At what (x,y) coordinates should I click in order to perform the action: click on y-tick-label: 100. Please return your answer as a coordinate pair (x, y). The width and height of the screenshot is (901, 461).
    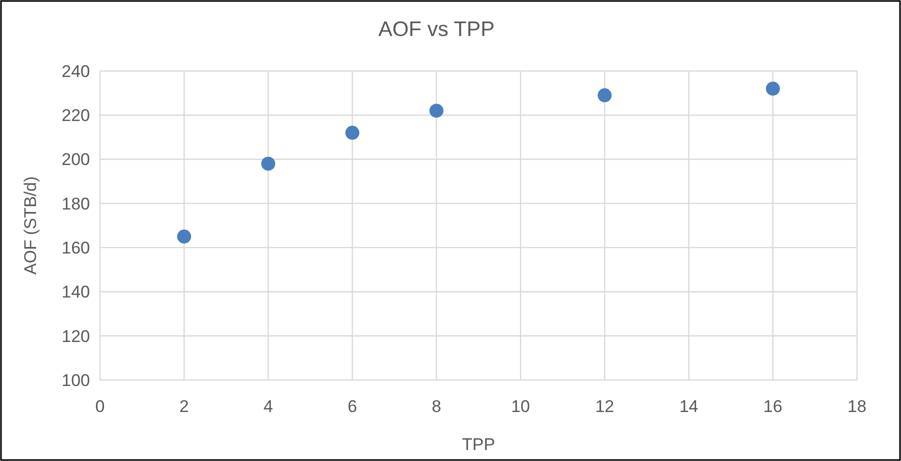
    Looking at the image, I should click on (76, 380).